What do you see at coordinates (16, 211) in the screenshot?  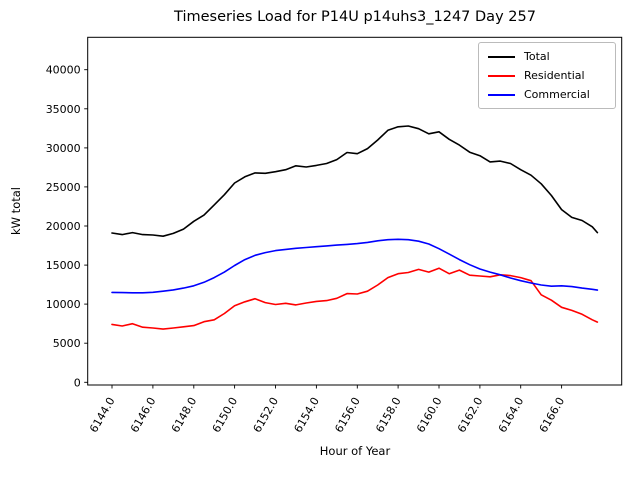 I see `y-axis-label: kW total` at bounding box center [16, 211].